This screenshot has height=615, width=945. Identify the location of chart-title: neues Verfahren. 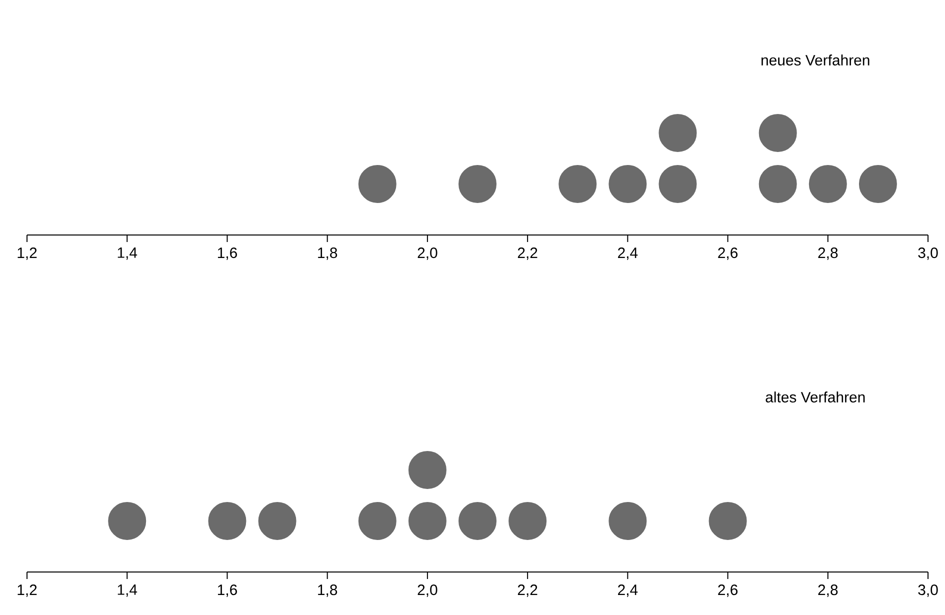
(816, 60).